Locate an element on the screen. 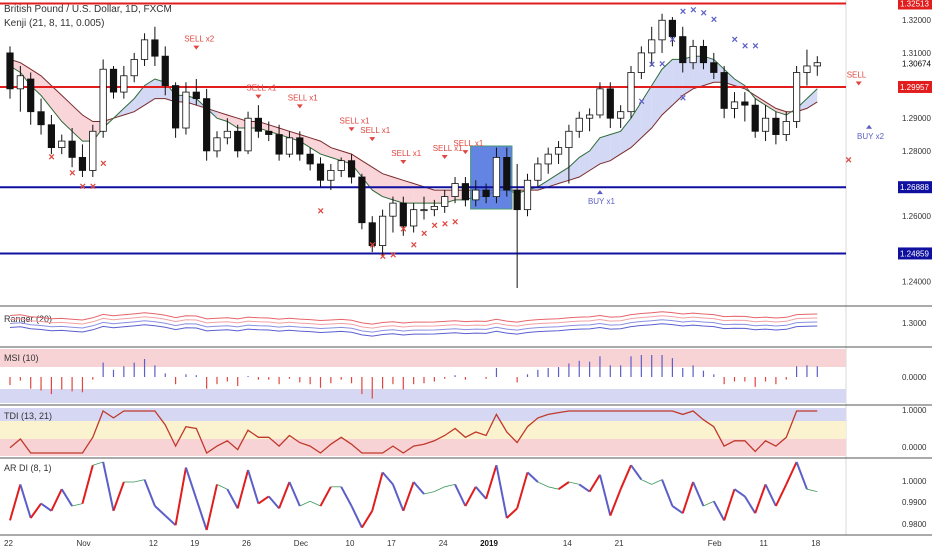 This screenshot has height=555, width=932. time-tick-label: 14 is located at coordinates (567, 543).